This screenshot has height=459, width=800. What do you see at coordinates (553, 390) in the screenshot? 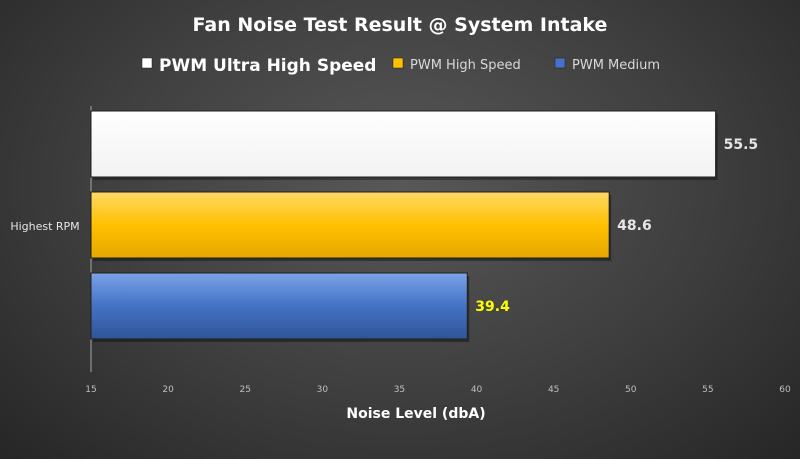
I see `x-tick-label: 45` at bounding box center [553, 390].